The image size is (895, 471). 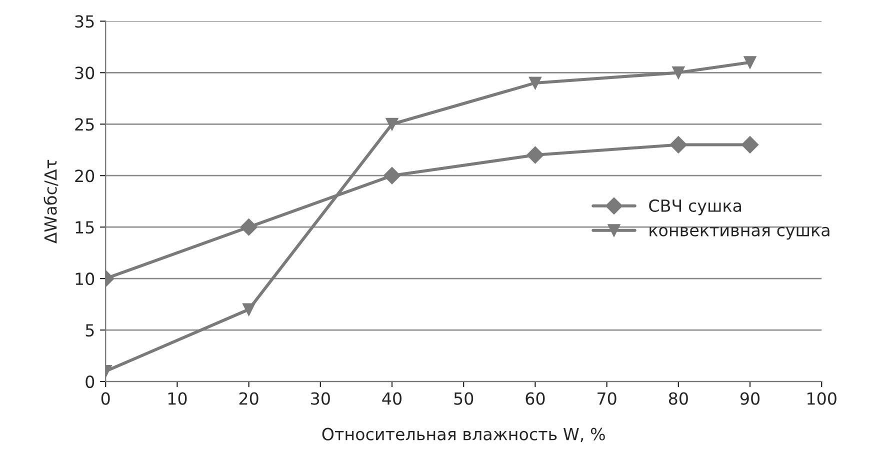 What do you see at coordinates (740, 233) in the screenshot?
I see `legend-label: конвективная сушка` at bounding box center [740, 233].